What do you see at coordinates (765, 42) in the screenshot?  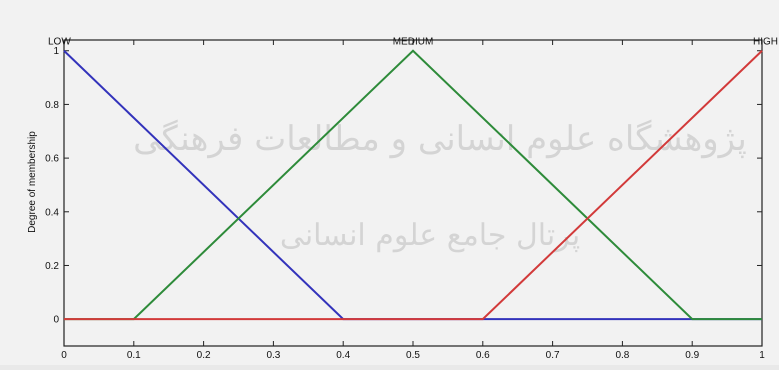 I see `mf-label-high: HIGH` at bounding box center [765, 42].